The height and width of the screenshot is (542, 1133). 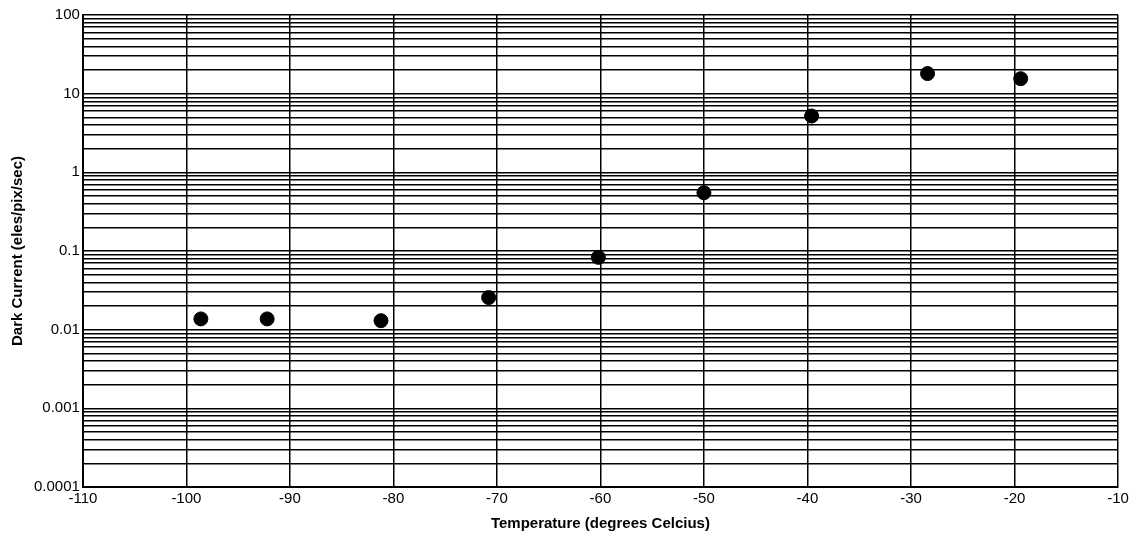 What do you see at coordinates (17, 251) in the screenshot?
I see `y-axis-title: Dark Current (eles/pix/sec)` at bounding box center [17, 251].